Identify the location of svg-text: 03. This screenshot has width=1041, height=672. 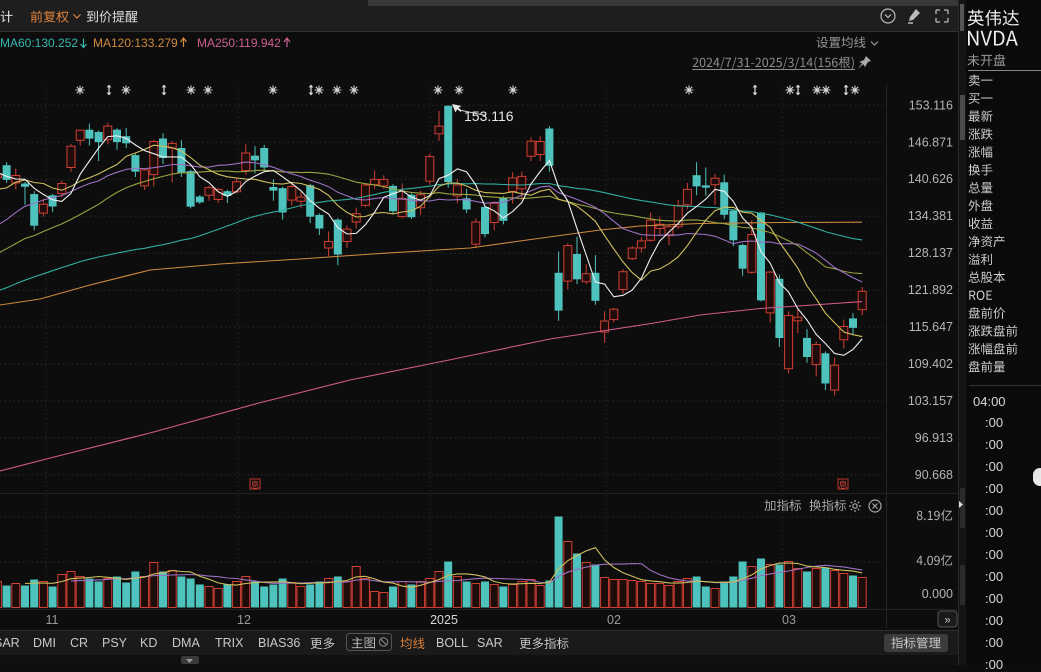
(789, 620).